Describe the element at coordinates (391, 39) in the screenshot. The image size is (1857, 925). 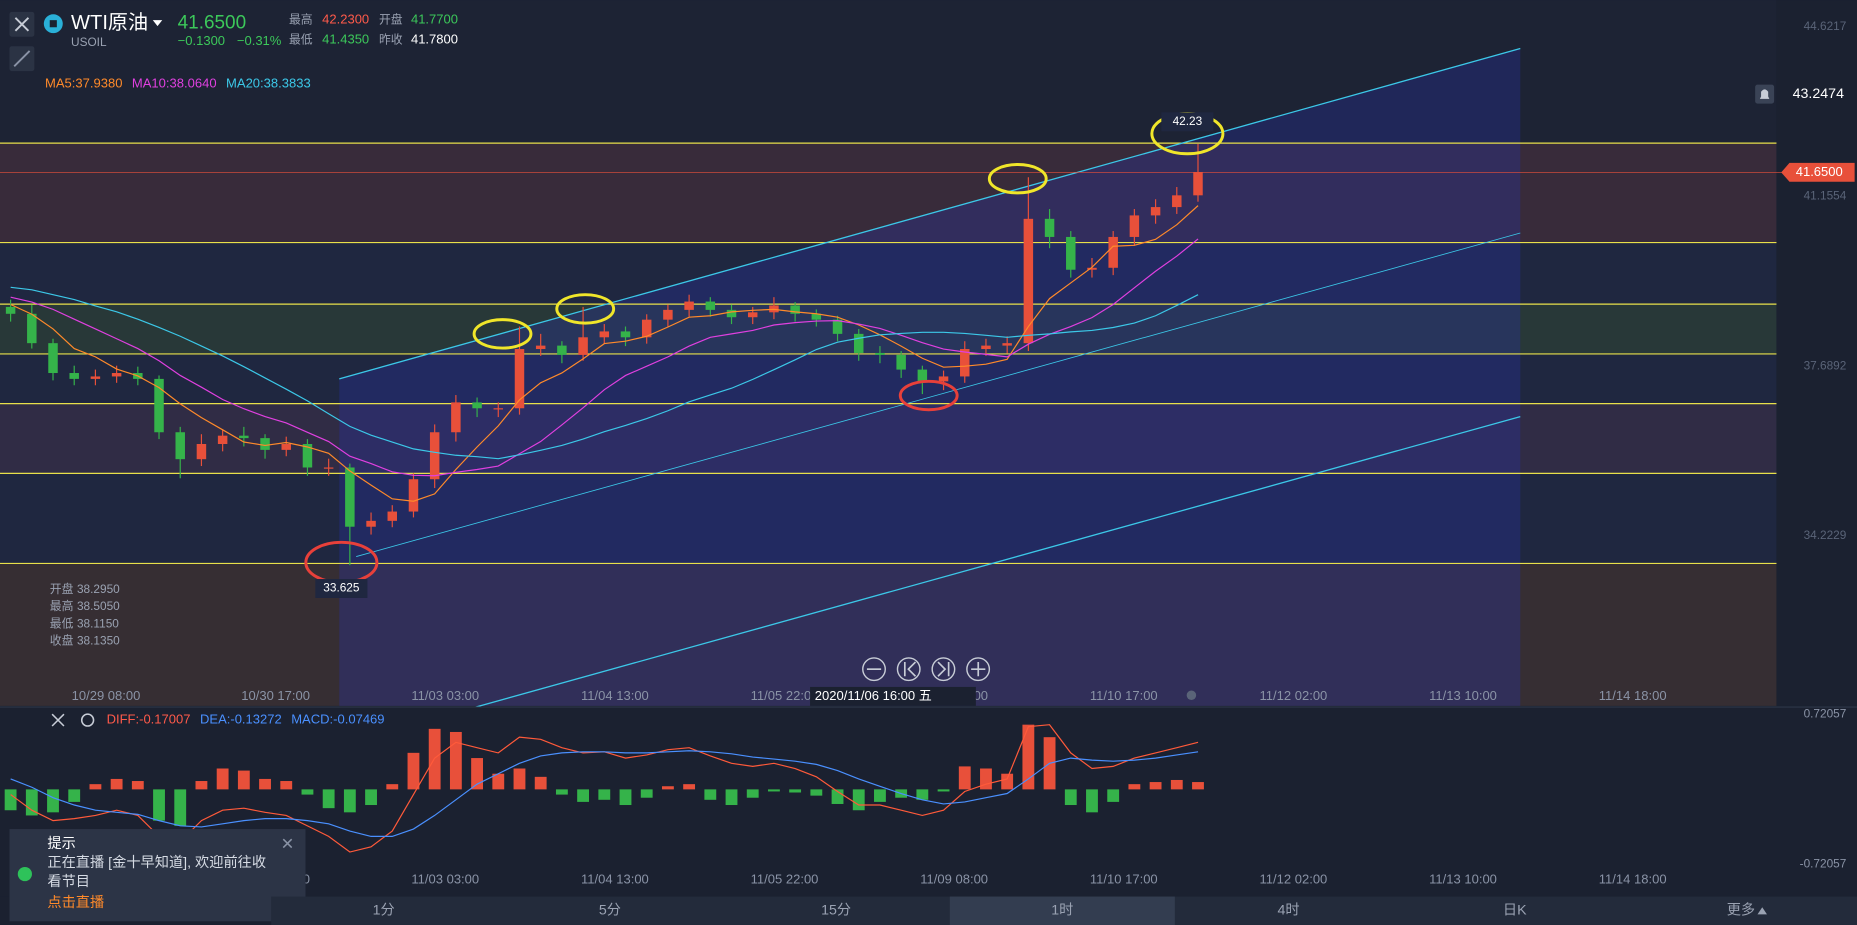
I see `stat-label: 昨收` at that location.